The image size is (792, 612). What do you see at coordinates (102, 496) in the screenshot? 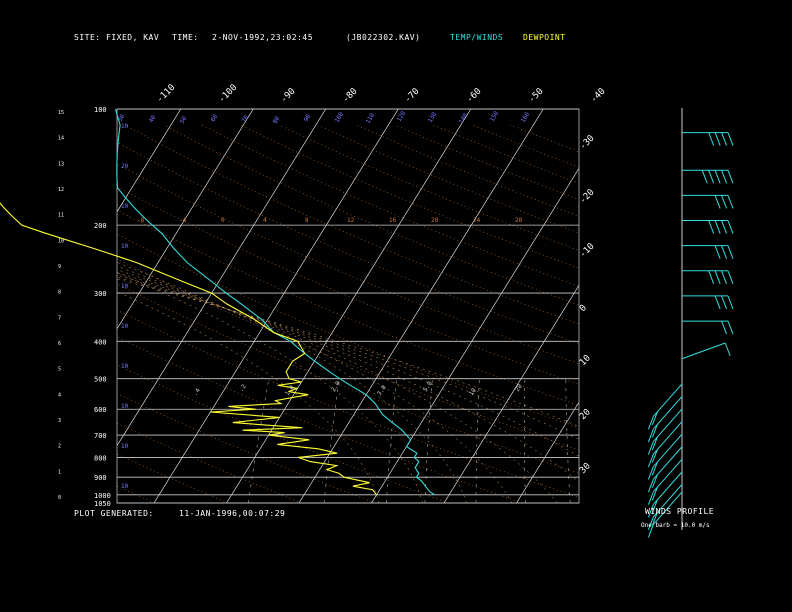
I see `pressure-tick-label: 1000` at bounding box center [102, 496].